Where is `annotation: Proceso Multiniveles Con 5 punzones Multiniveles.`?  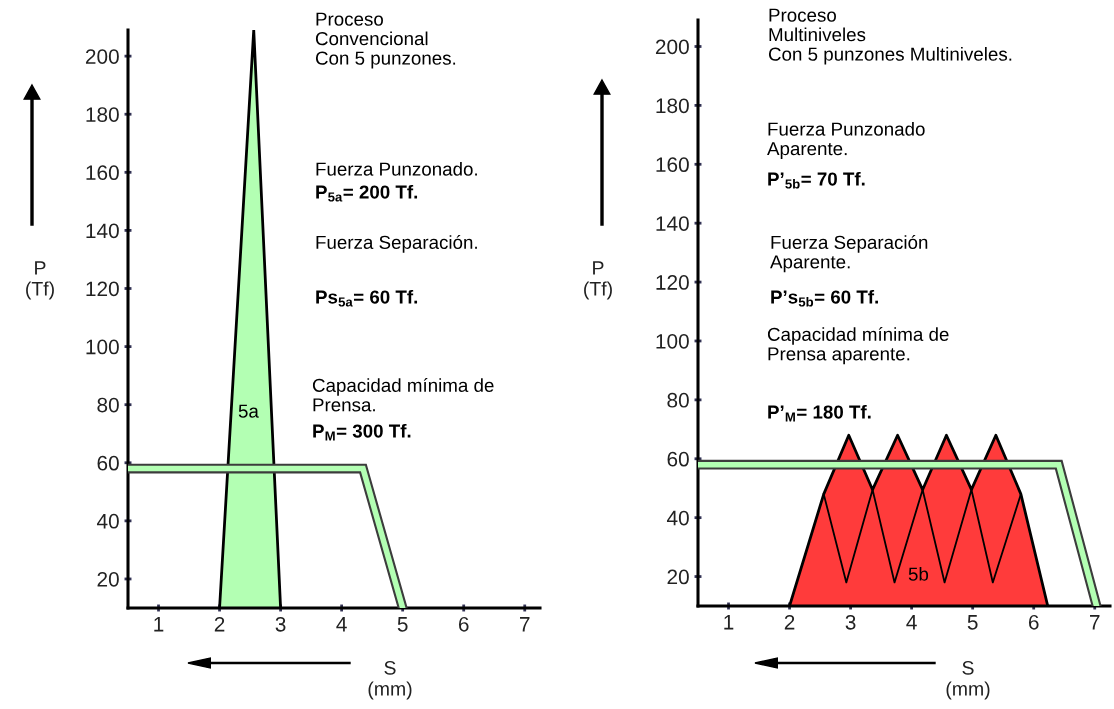
annotation: Proceso Multiniveles Con 5 punzones Multiniveles. is located at coordinates (890, 36).